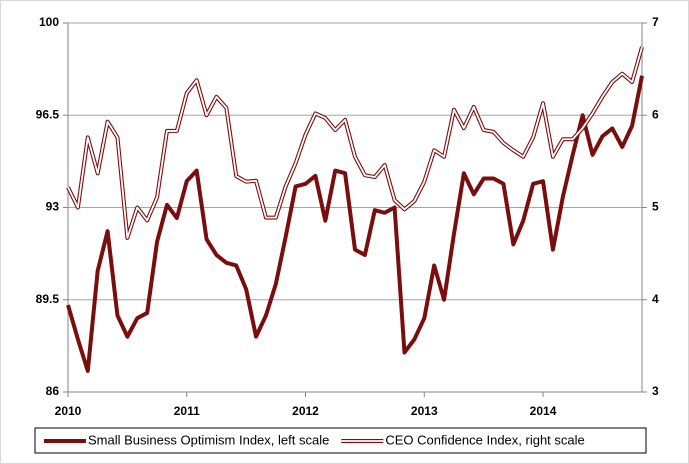  Describe the element at coordinates (48, 299) in the screenshot. I see `y-tick-label: 89.5` at that location.